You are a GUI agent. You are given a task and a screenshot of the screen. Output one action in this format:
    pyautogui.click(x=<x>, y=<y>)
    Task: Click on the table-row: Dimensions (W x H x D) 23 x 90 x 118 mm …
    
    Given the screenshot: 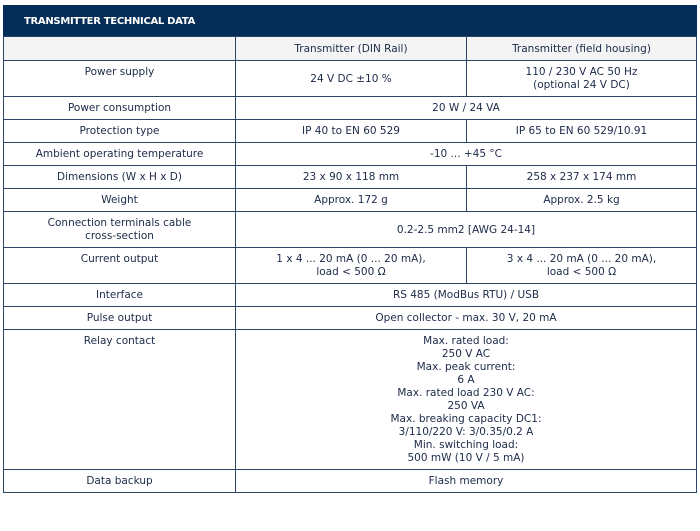 What is the action you would take?
    pyautogui.click(x=350, y=177)
    